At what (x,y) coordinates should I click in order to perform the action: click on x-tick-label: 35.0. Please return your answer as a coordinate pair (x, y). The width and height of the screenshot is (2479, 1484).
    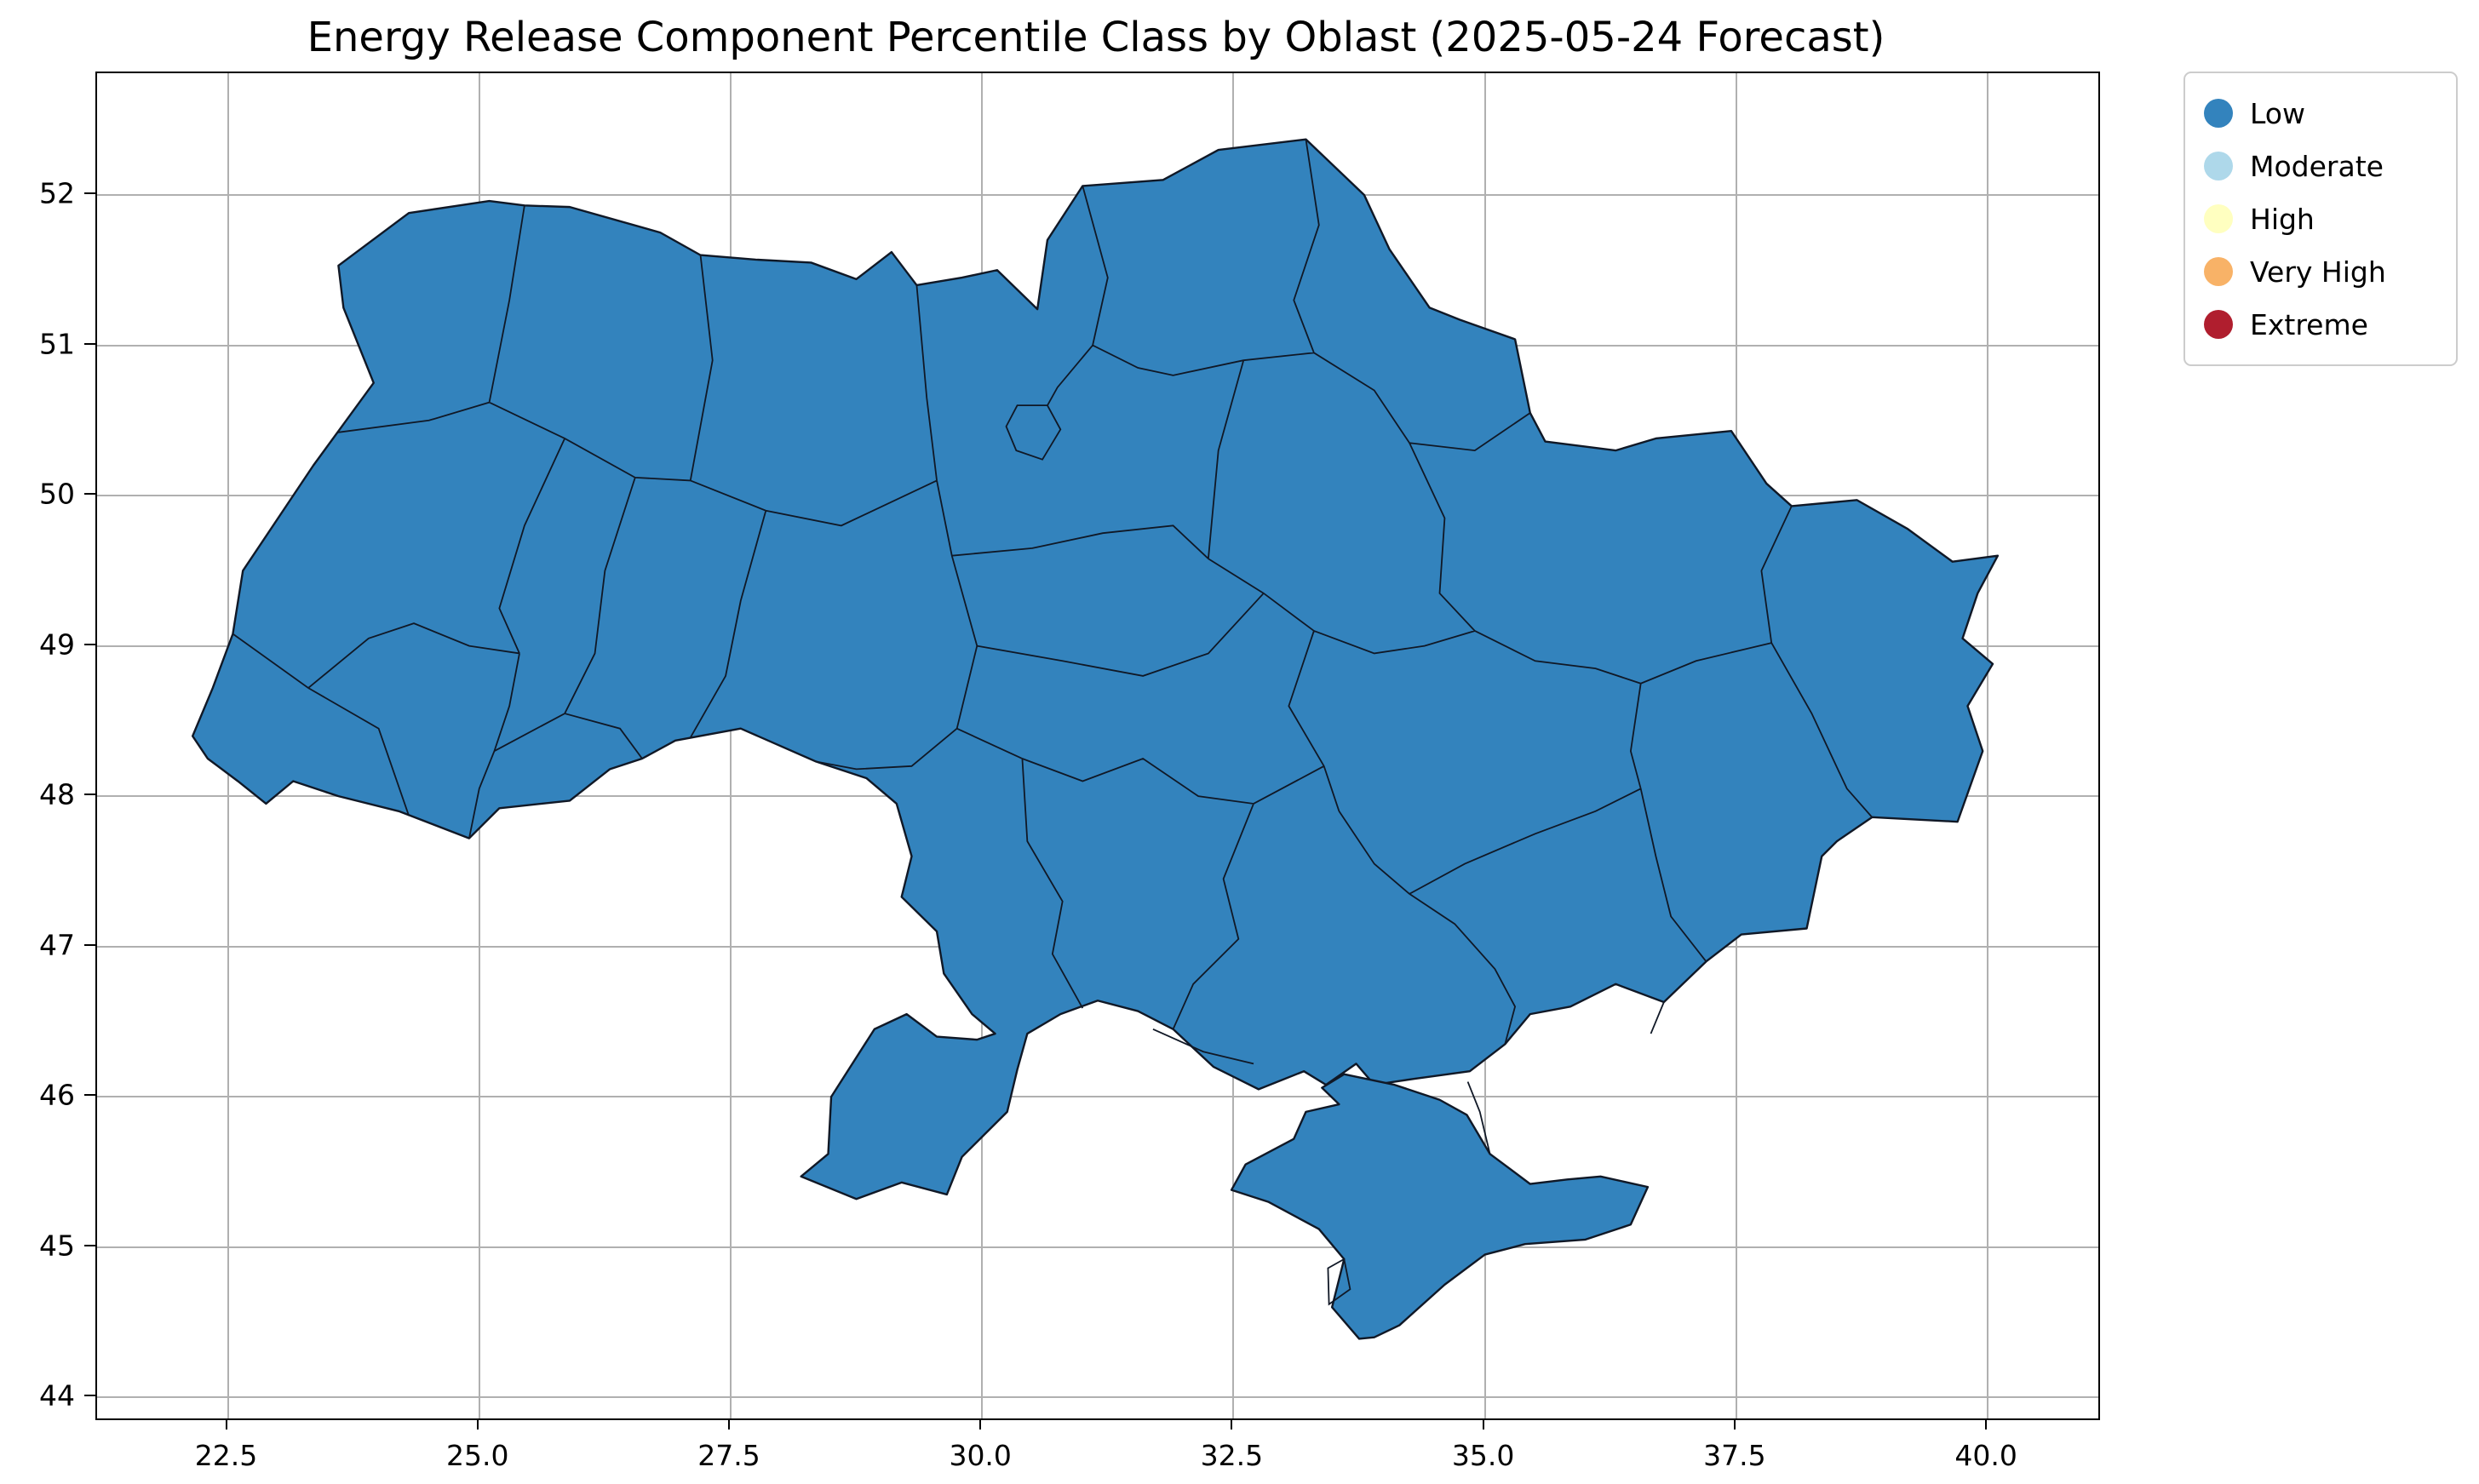
    Looking at the image, I should click on (1483, 1455).